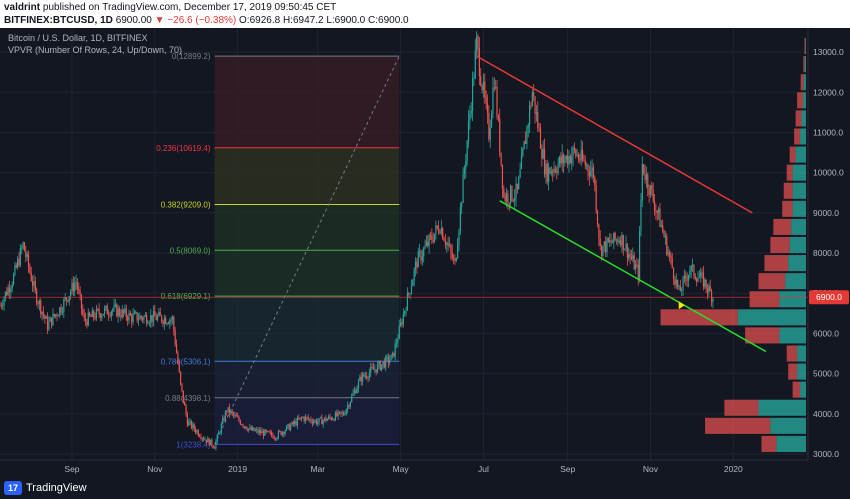 The image size is (850, 499). What do you see at coordinates (237, 469) in the screenshot?
I see `time-tick-label: 2019` at bounding box center [237, 469].